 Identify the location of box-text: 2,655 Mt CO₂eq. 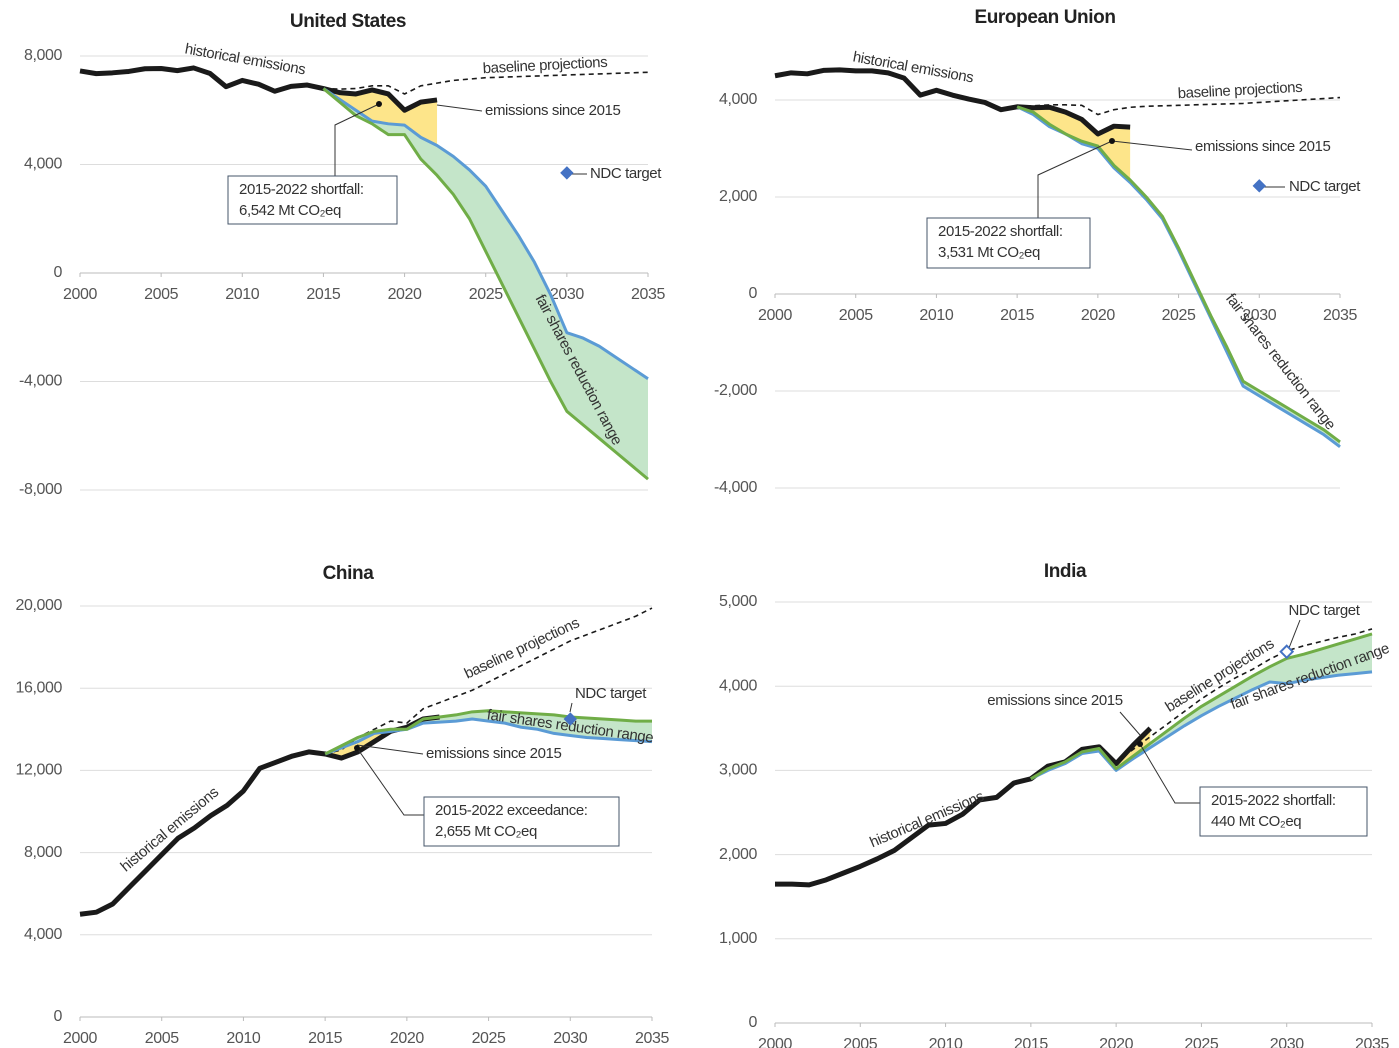
(486, 831).